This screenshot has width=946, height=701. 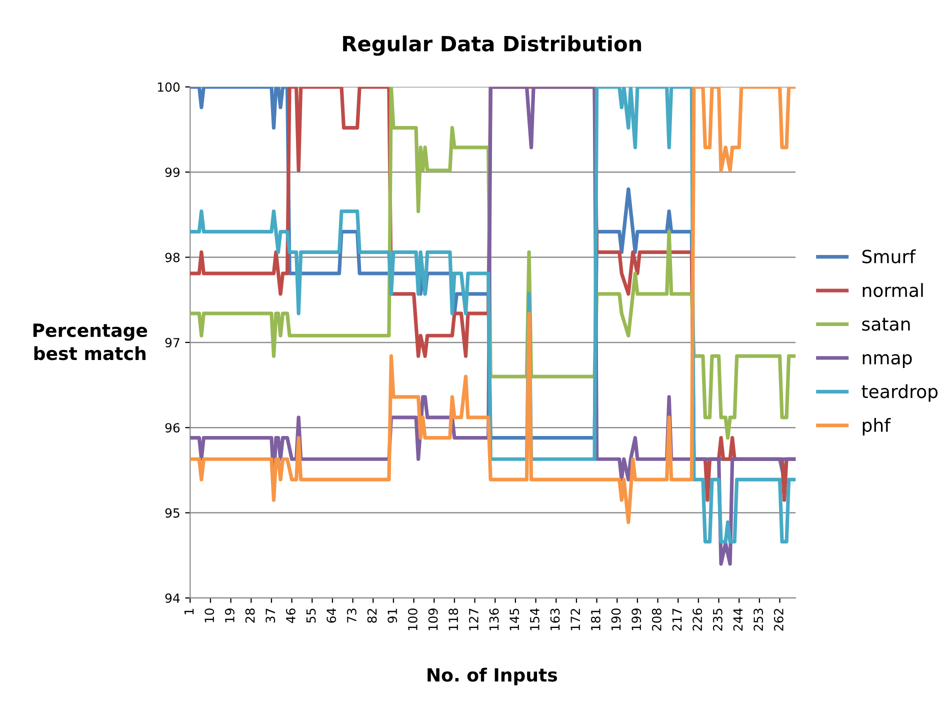 I want to click on x-tick-label: 136, so click(x=494, y=619).